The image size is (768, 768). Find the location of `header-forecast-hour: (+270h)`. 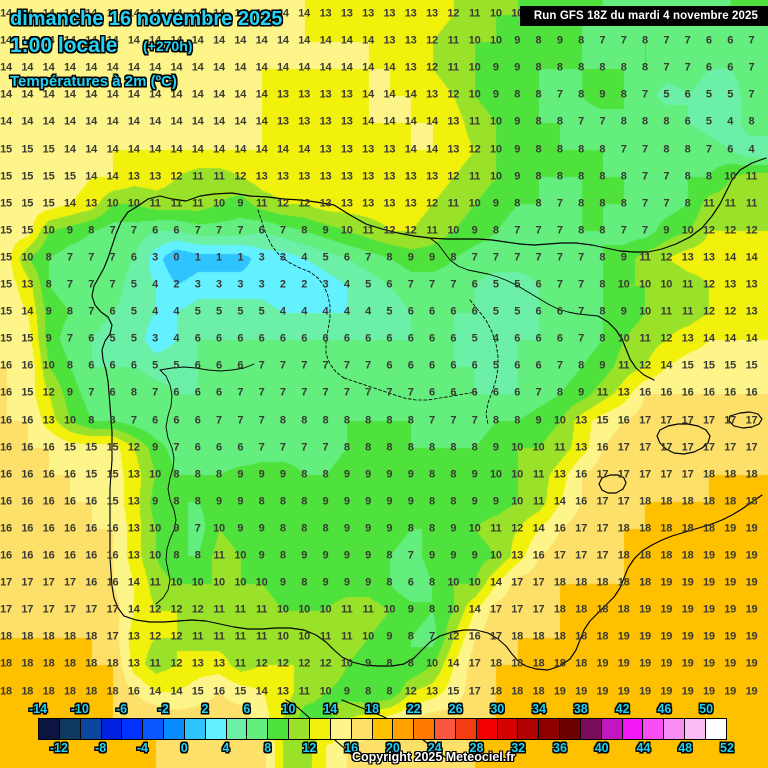

header-forecast-hour: (+270h) is located at coordinates (168, 46).